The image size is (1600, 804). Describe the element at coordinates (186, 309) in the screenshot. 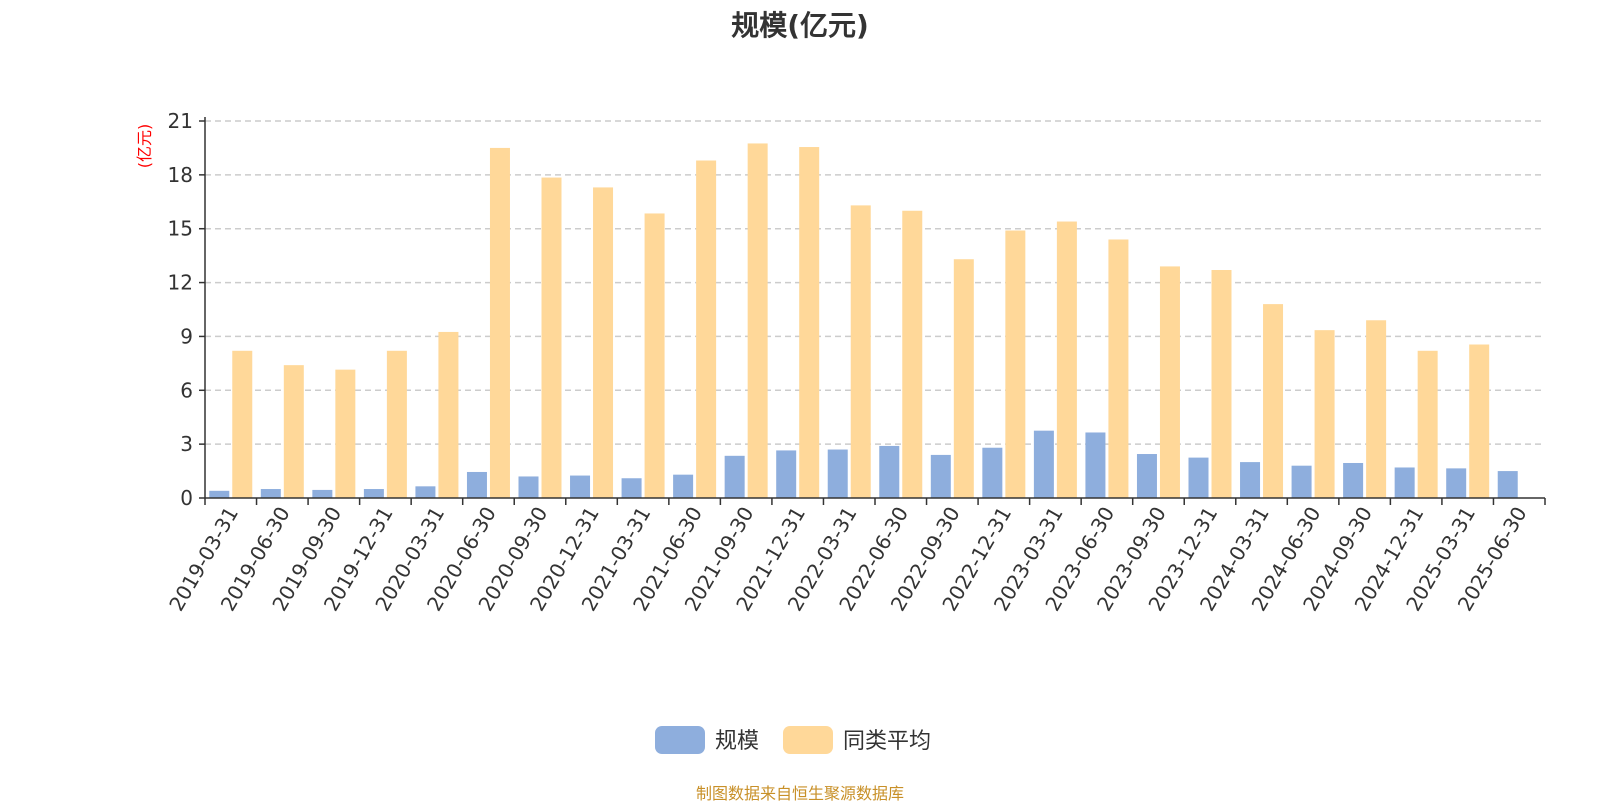

I see `y-axis-ticks: 0 3 6 9 12 15 18 21` at that location.